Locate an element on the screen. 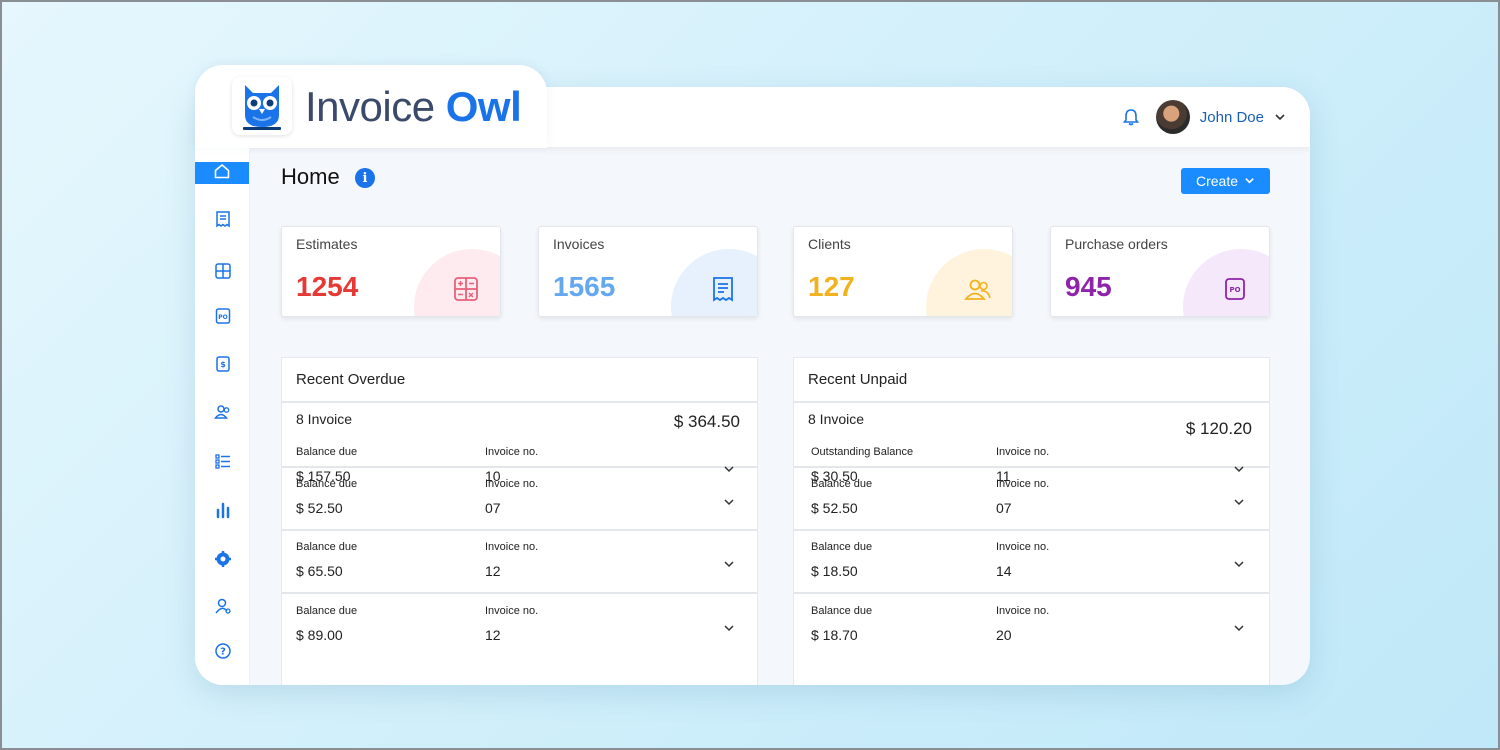  page-title: Home is located at coordinates (310, 176).